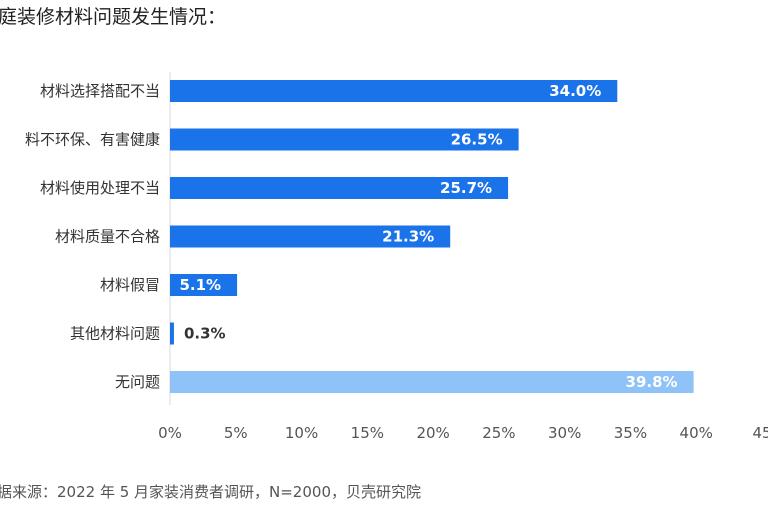 The height and width of the screenshot is (510, 768). Describe the element at coordinates (652, 382) in the screenshot. I see `value-label: 39.8%` at that location.